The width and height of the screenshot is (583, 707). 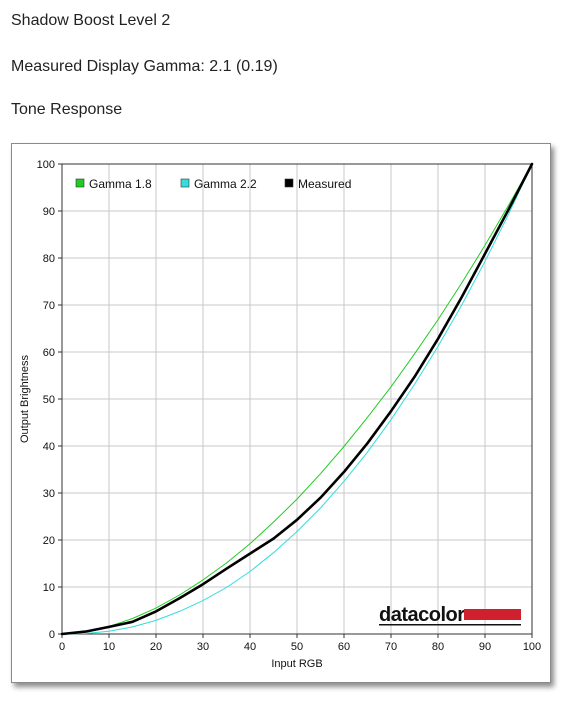 What do you see at coordinates (49, 588) in the screenshot?
I see `y-tick-label: 10` at bounding box center [49, 588].